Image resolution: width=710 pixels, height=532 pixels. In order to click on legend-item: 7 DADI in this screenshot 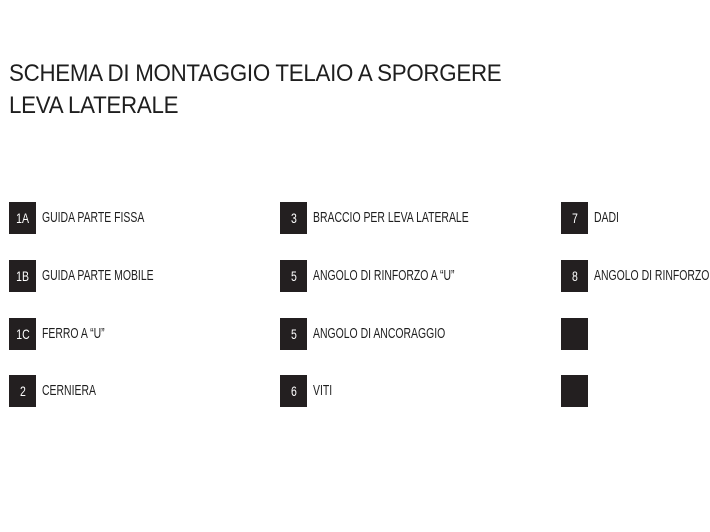, I will do `click(595, 218)`.